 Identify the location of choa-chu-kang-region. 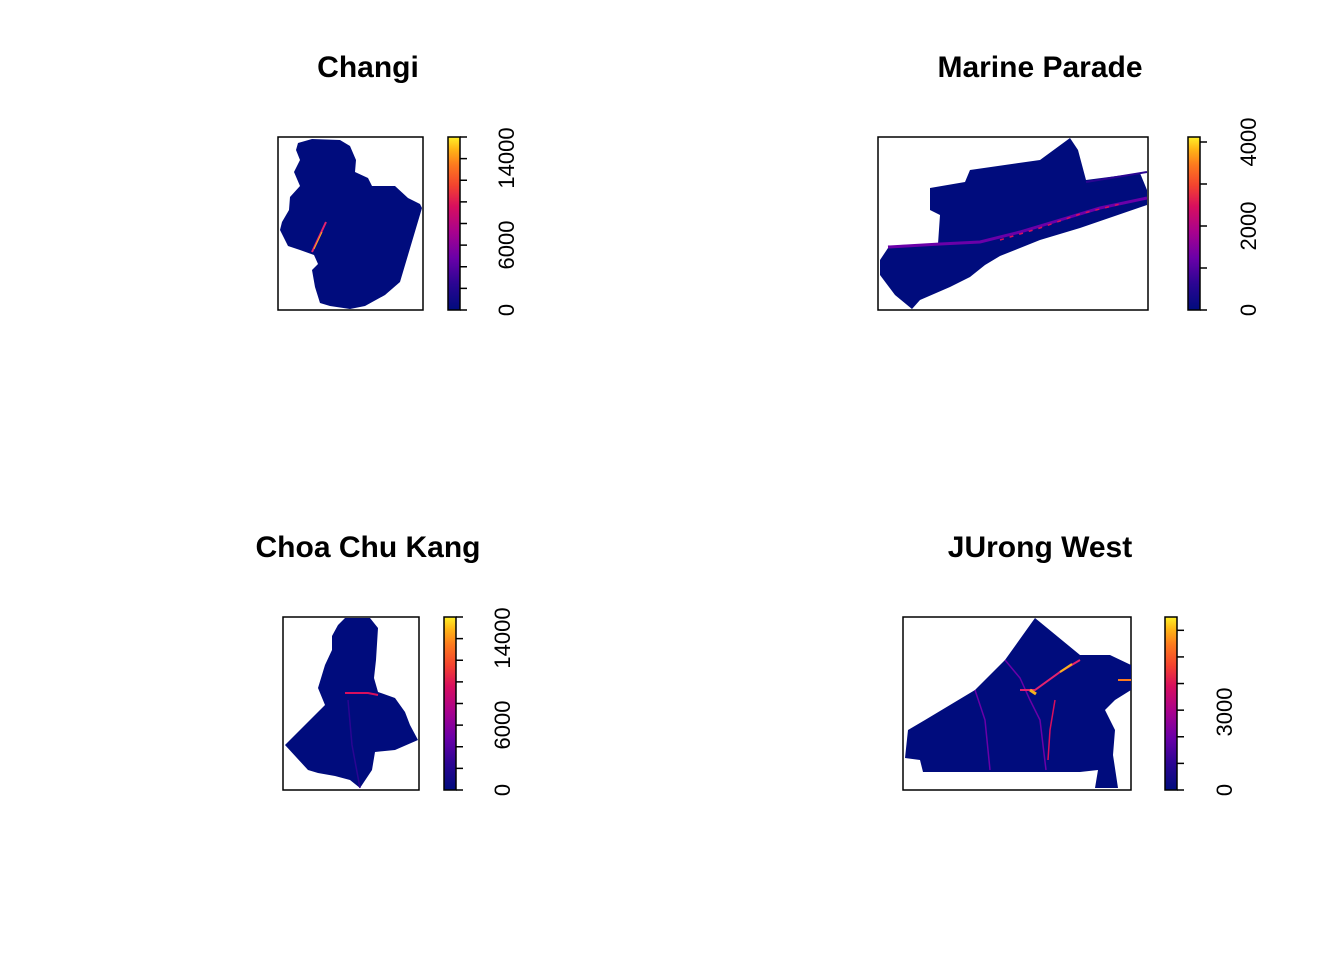
(351, 703).